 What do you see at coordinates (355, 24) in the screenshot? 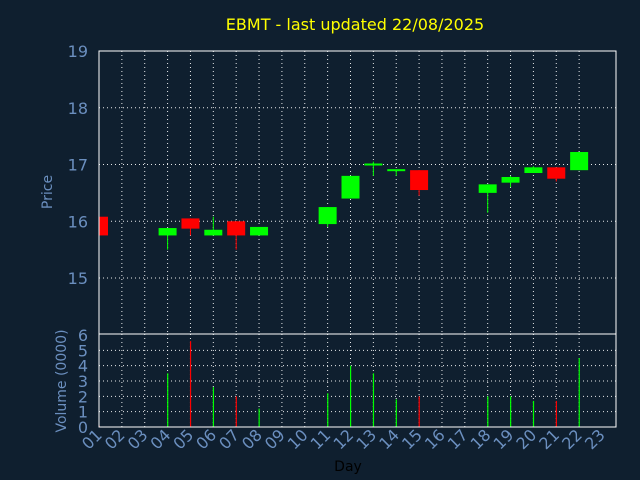
I see `chart-title: EBMT - last updated 22/08/2025` at bounding box center [355, 24].